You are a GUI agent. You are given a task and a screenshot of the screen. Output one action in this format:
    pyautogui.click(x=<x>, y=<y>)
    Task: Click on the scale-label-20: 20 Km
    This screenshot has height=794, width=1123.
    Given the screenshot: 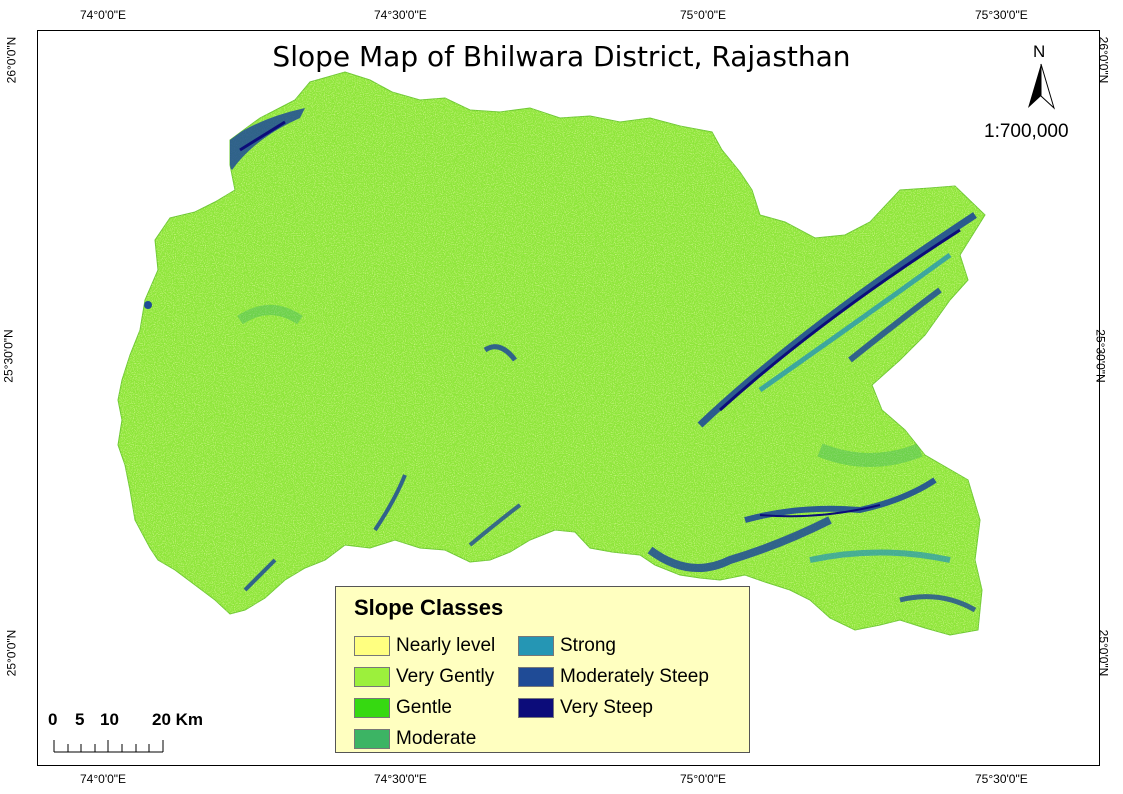 What is the action you would take?
    pyautogui.click(x=178, y=719)
    